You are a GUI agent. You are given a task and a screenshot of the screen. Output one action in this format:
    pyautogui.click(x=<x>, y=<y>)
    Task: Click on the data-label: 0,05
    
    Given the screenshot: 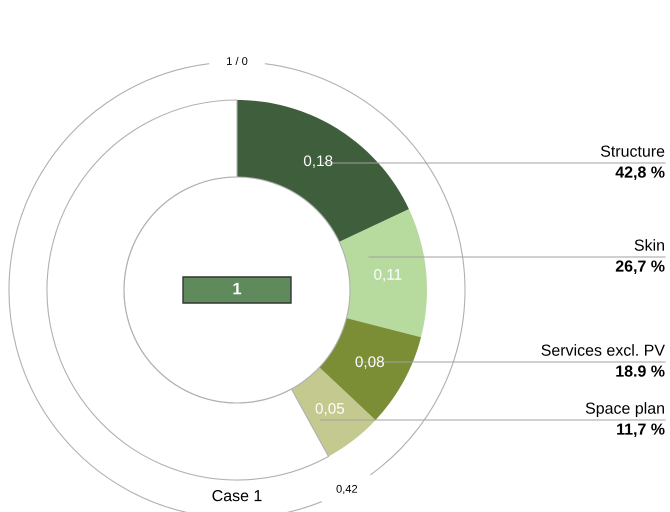 What is the action you would take?
    pyautogui.click(x=330, y=409)
    